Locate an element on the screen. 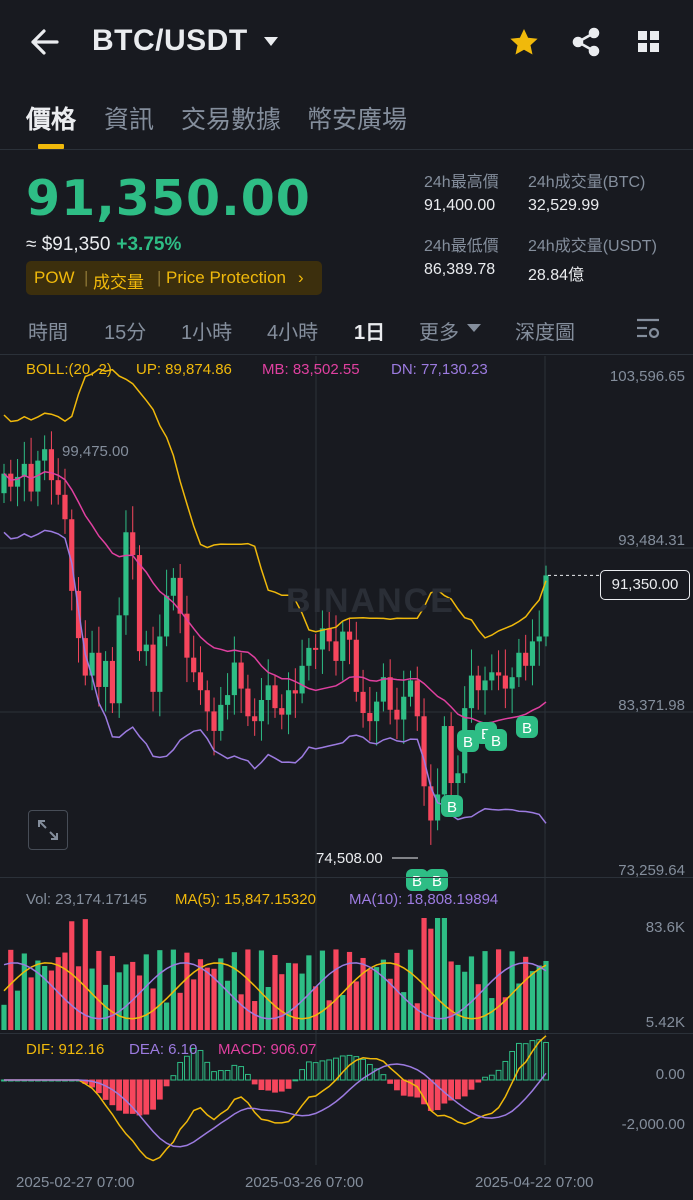 The height and width of the screenshot is (1200, 693). price-axis-mid2: 83,371.98 is located at coordinates (651, 705).